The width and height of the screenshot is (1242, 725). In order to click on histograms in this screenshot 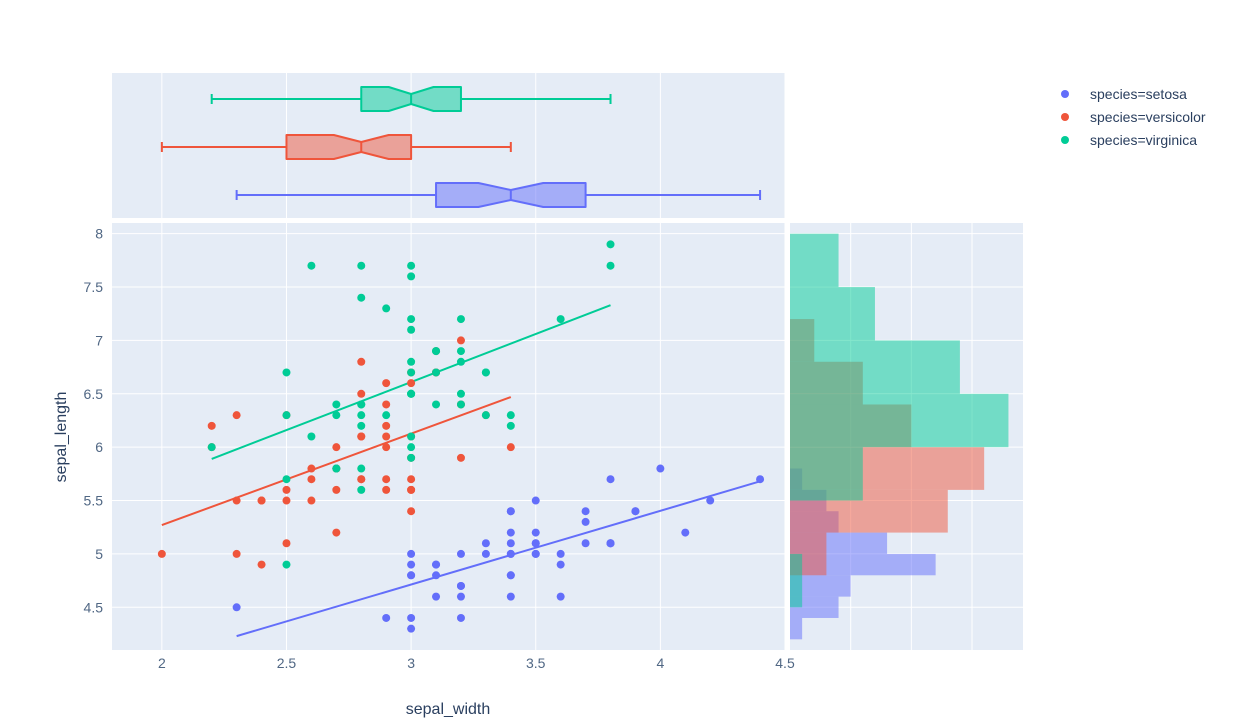, I will do `click(899, 436)`.